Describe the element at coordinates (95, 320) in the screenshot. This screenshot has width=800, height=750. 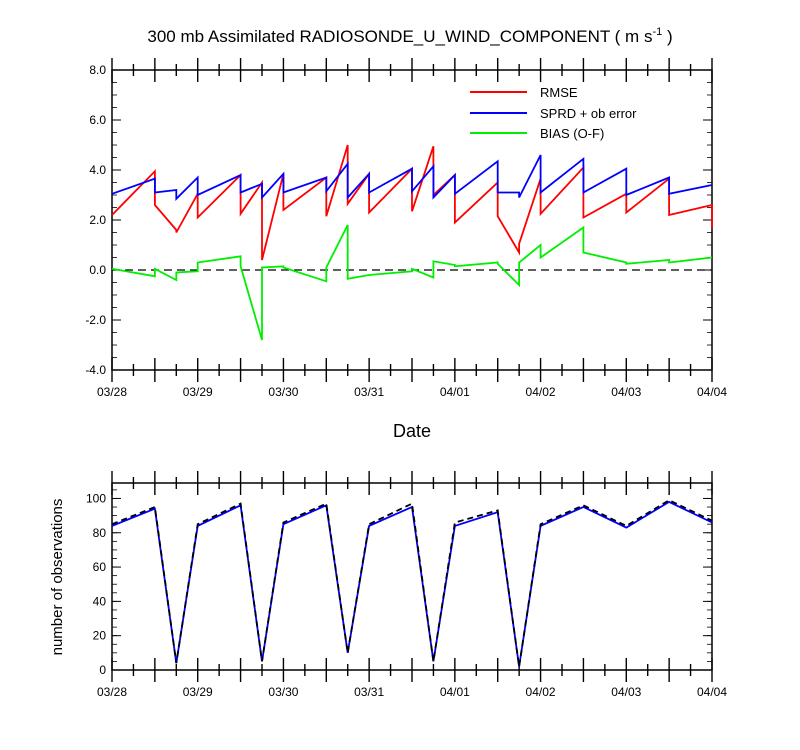
I see `y-tick-label: -2.0` at that location.